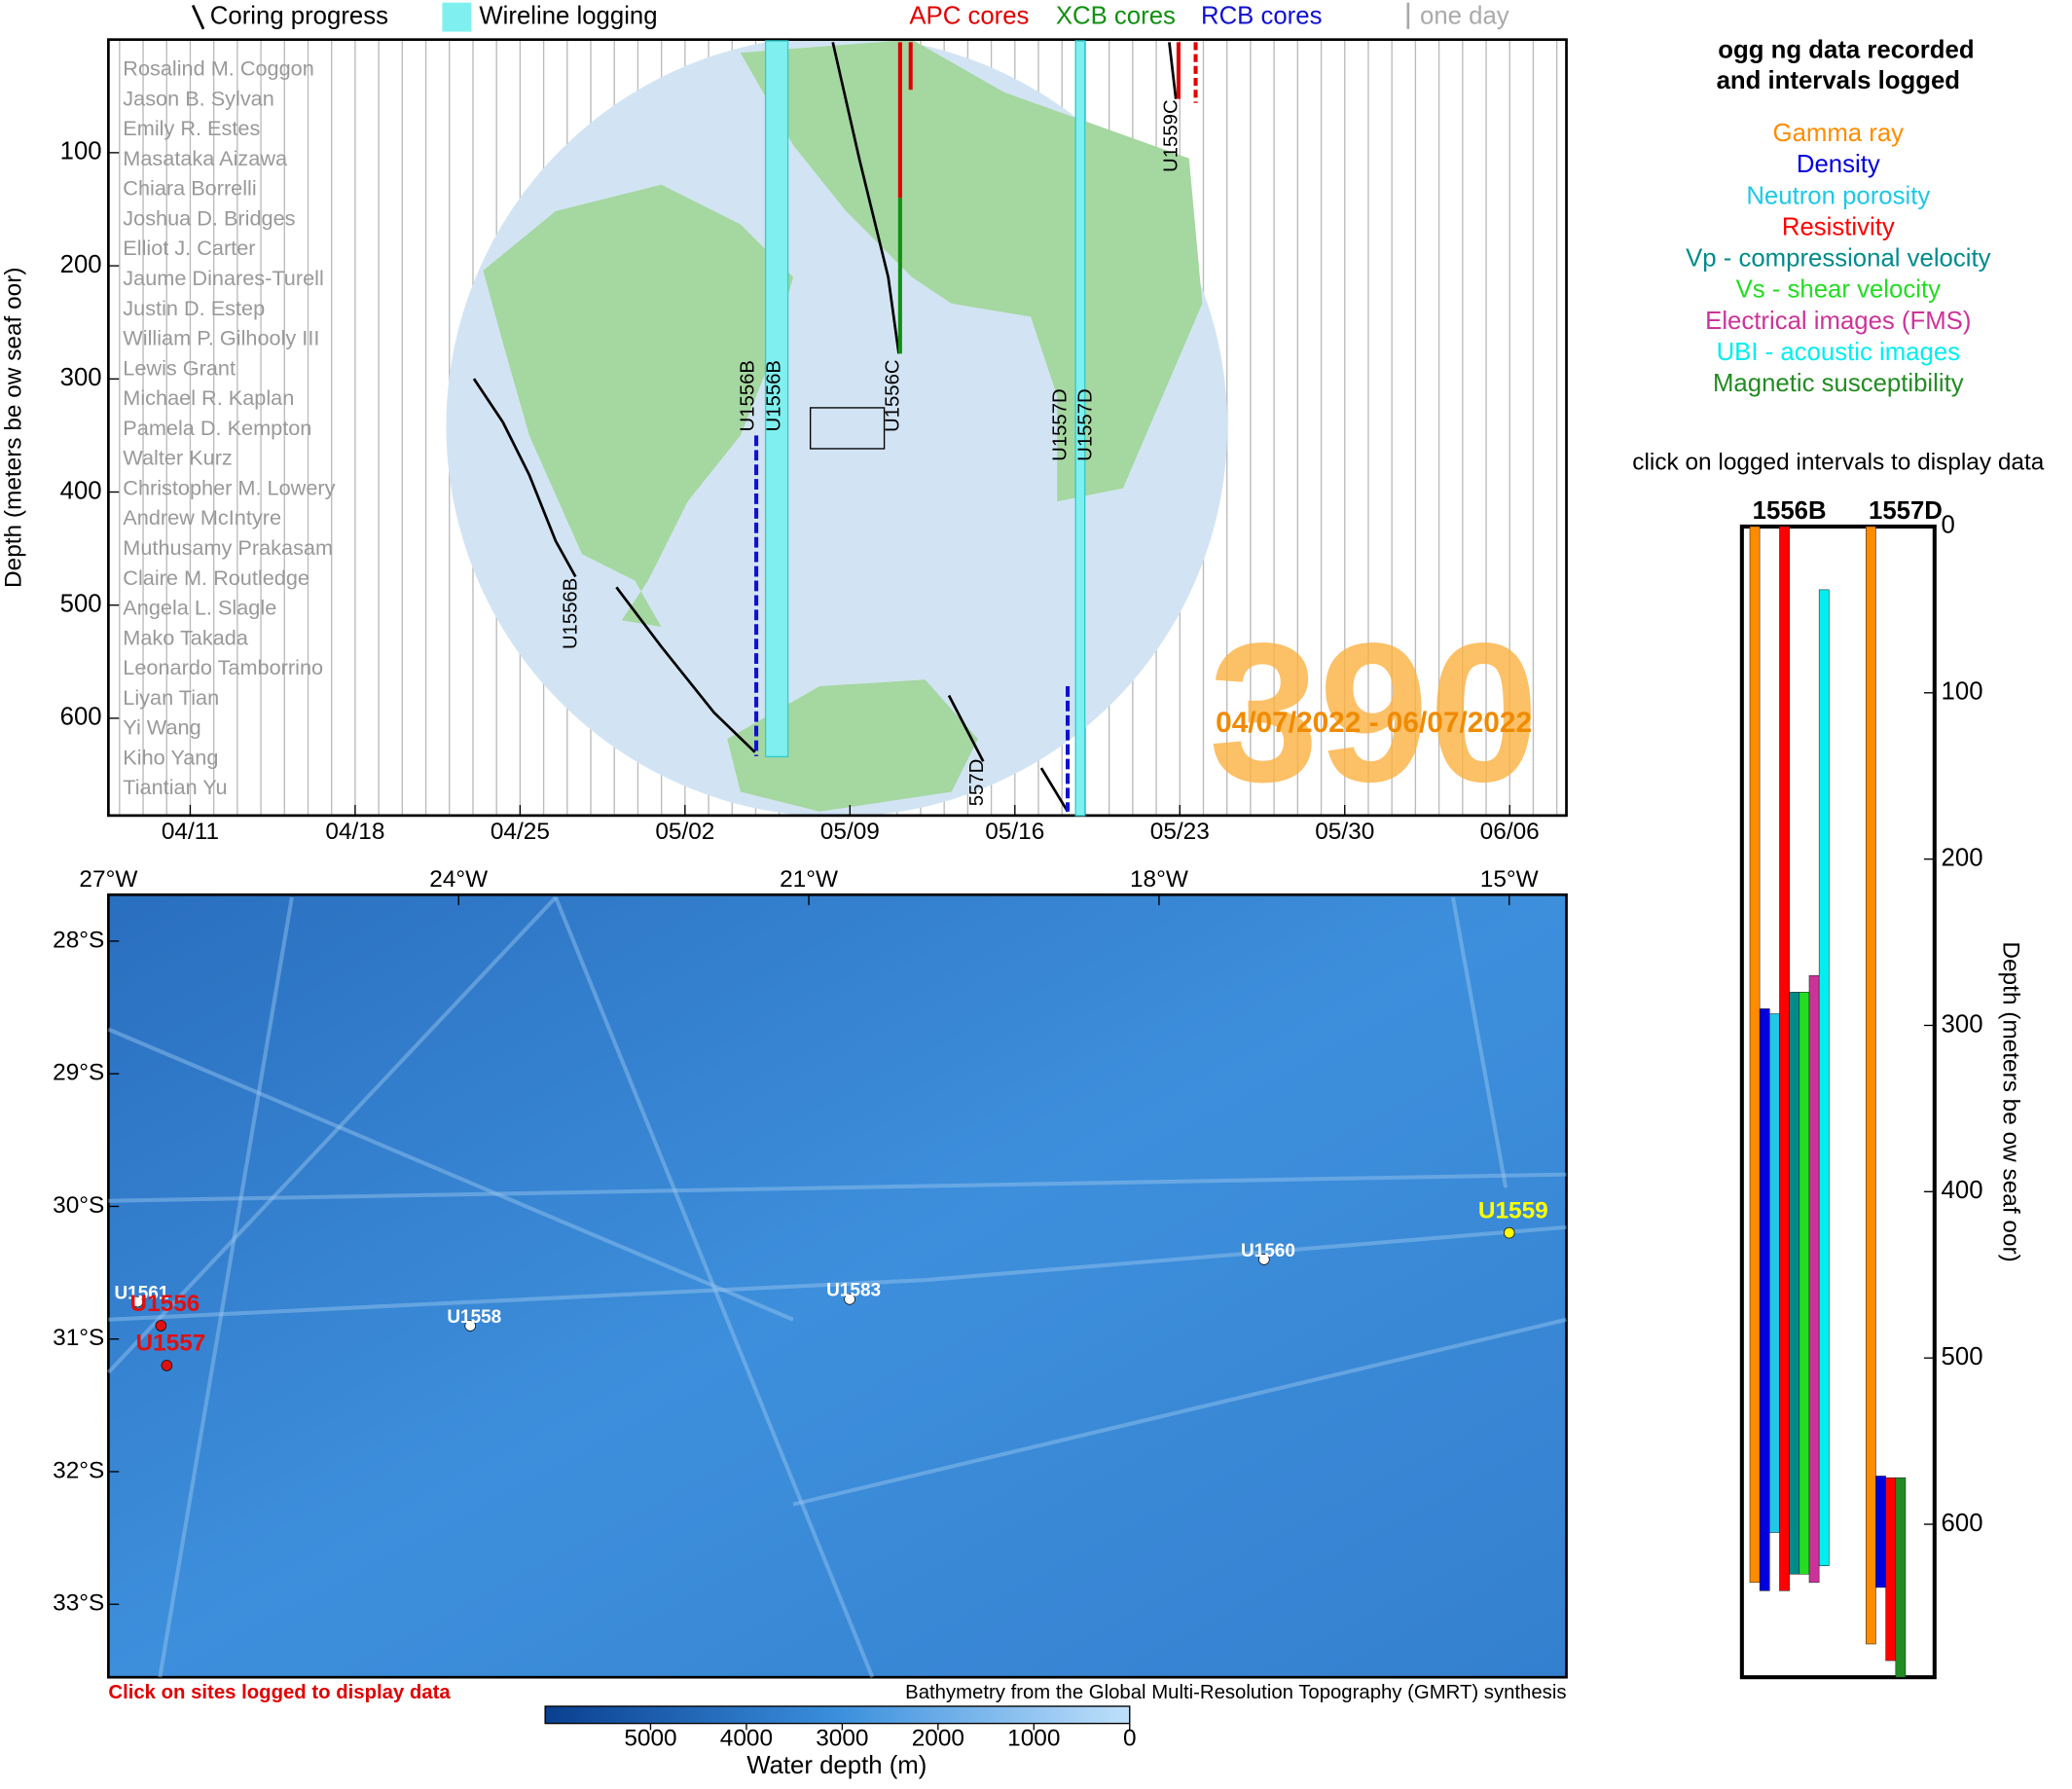  I want to click on legend-wireline-icon, so click(457, 17).